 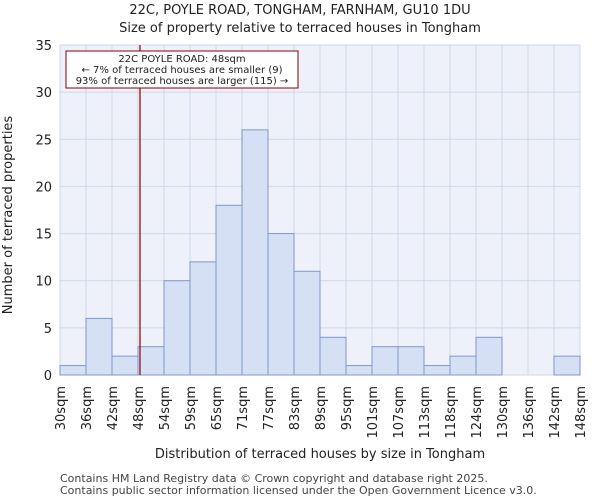 I want to click on y-axis-label: Number of terraced properties, so click(x=8, y=215).